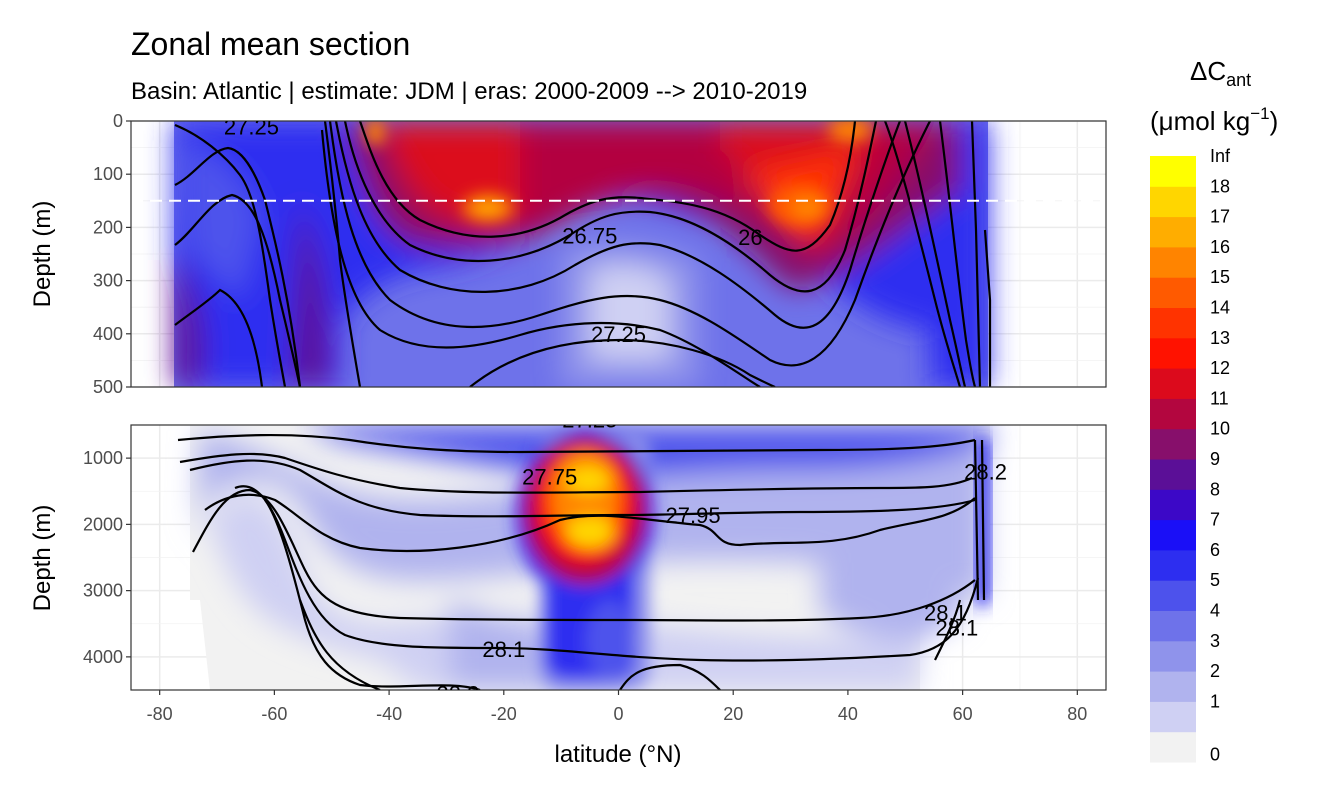  What do you see at coordinates (504, 714) in the screenshot?
I see `x-tick-label: -20` at bounding box center [504, 714].